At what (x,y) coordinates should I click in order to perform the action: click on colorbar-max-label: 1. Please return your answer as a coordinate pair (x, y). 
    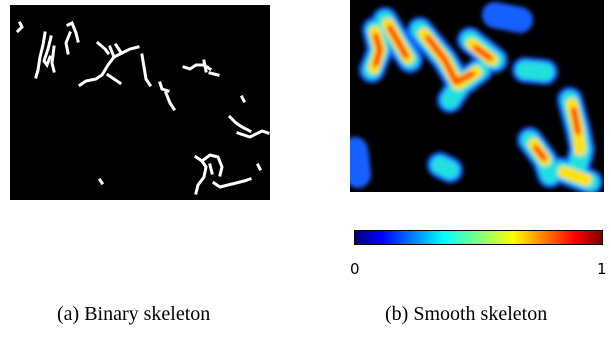
    Looking at the image, I should click on (602, 269).